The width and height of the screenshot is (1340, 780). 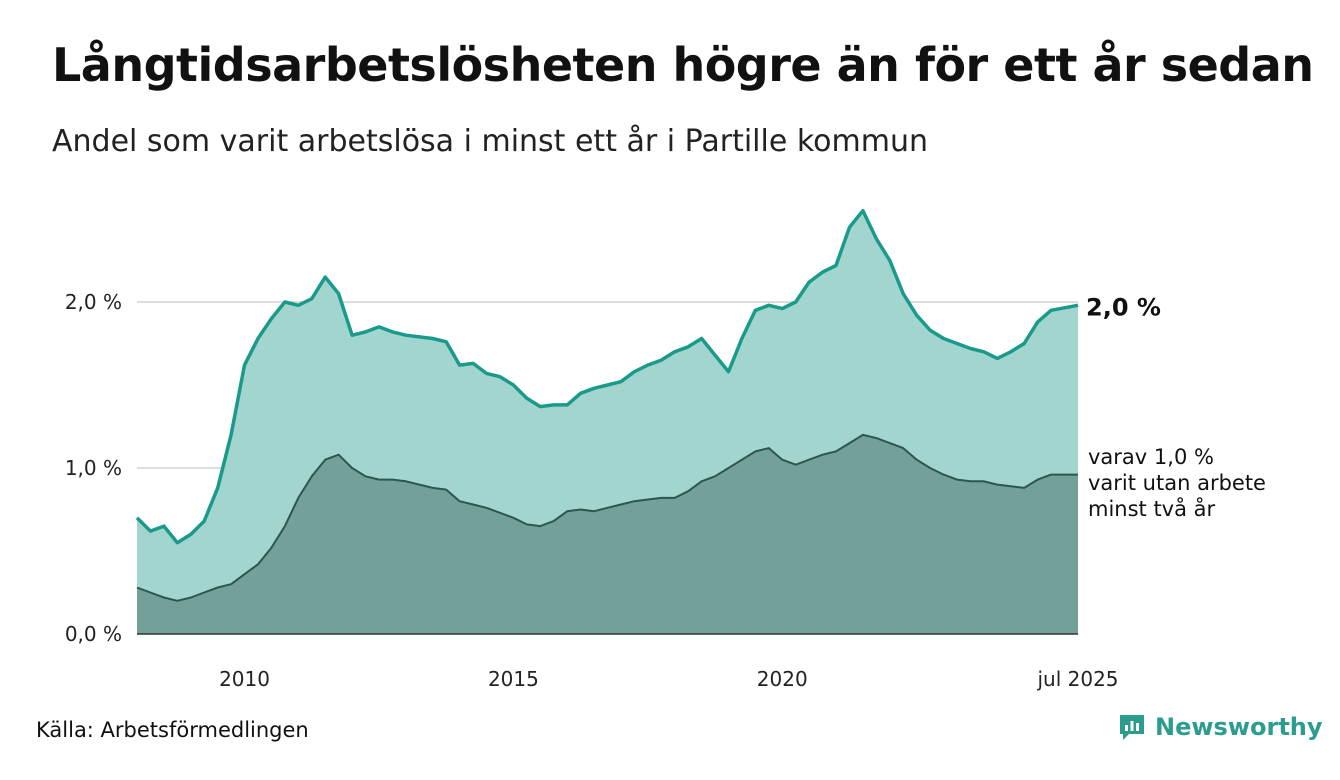 I want to click on x-tick-label: 2020, so click(x=782, y=679).